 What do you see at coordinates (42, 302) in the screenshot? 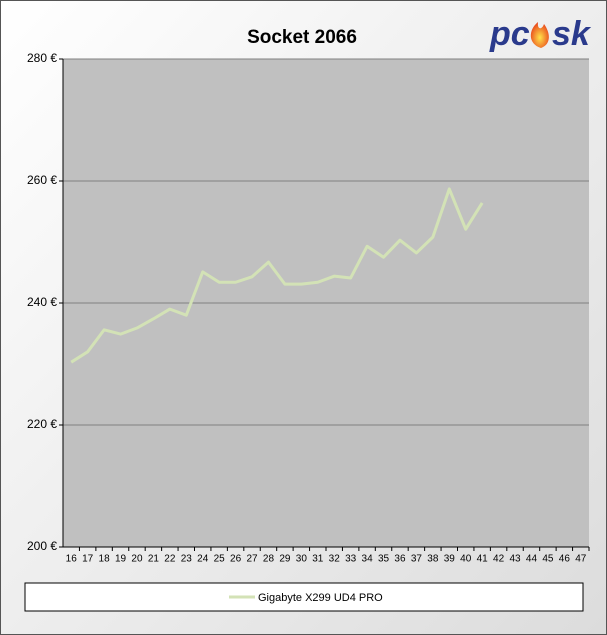
I see `y-tick-label: 240 €` at bounding box center [42, 302].